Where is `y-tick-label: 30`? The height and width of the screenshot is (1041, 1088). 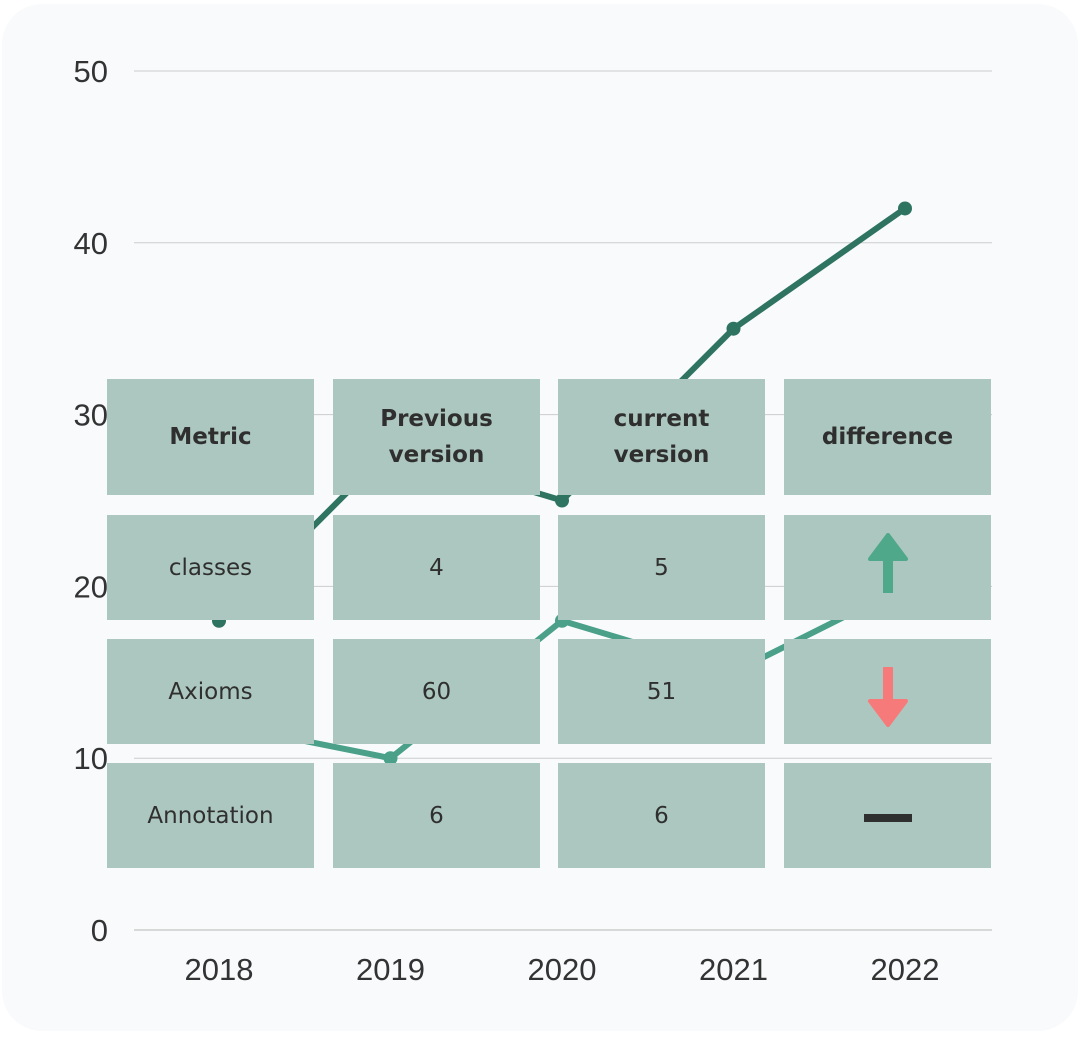
y-tick-label: 30 is located at coordinates (91, 415).